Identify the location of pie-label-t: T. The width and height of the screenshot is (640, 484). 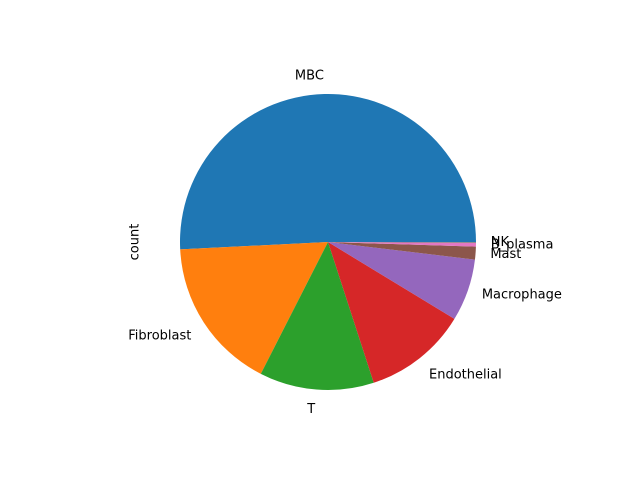
(310, 409).